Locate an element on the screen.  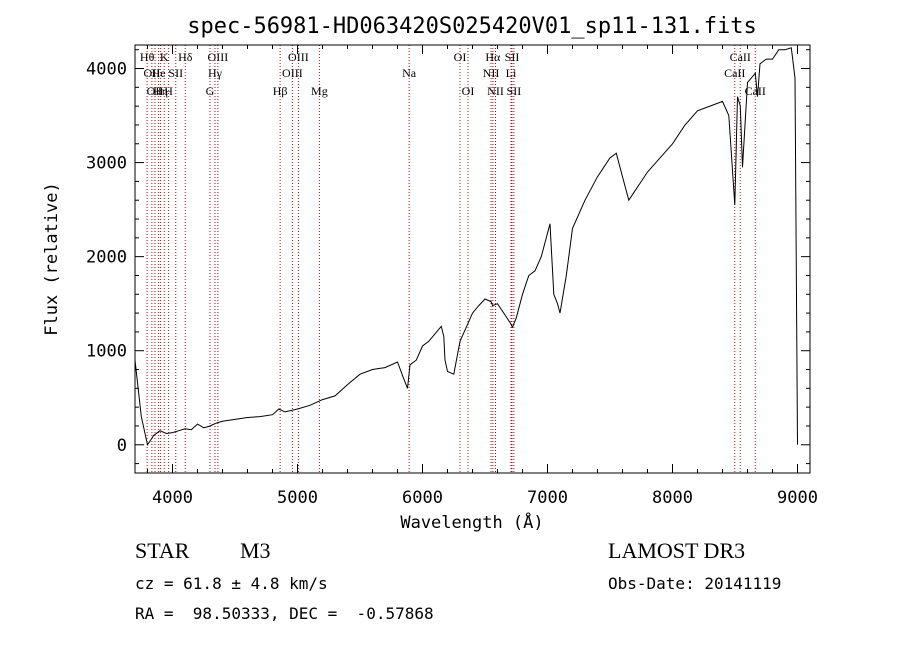
x-axis-label: Wavelength (Å) is located at coordinates (471, 522).